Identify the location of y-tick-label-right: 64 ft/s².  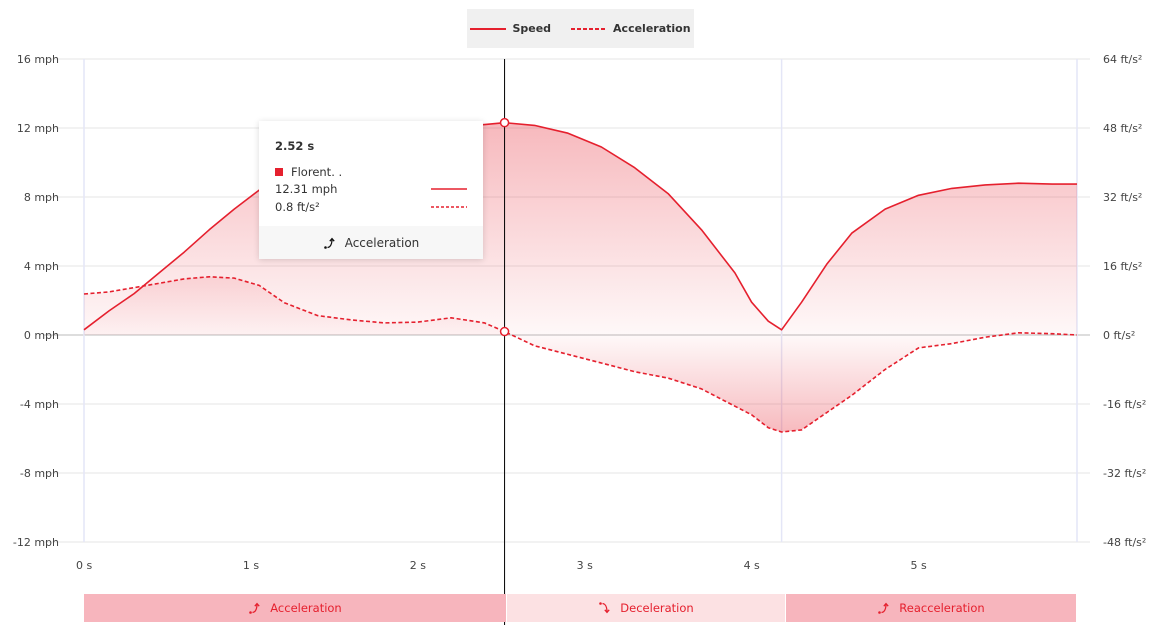
(1122, 59).